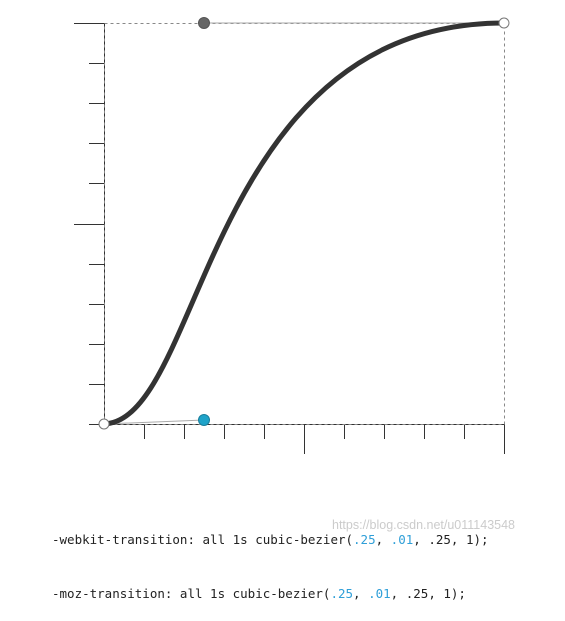 This screenshot has height=621, width=565. Describe the element at coordinates (421, 539) in the screenshot. I see `webkit-sep-2: ,` at that location.